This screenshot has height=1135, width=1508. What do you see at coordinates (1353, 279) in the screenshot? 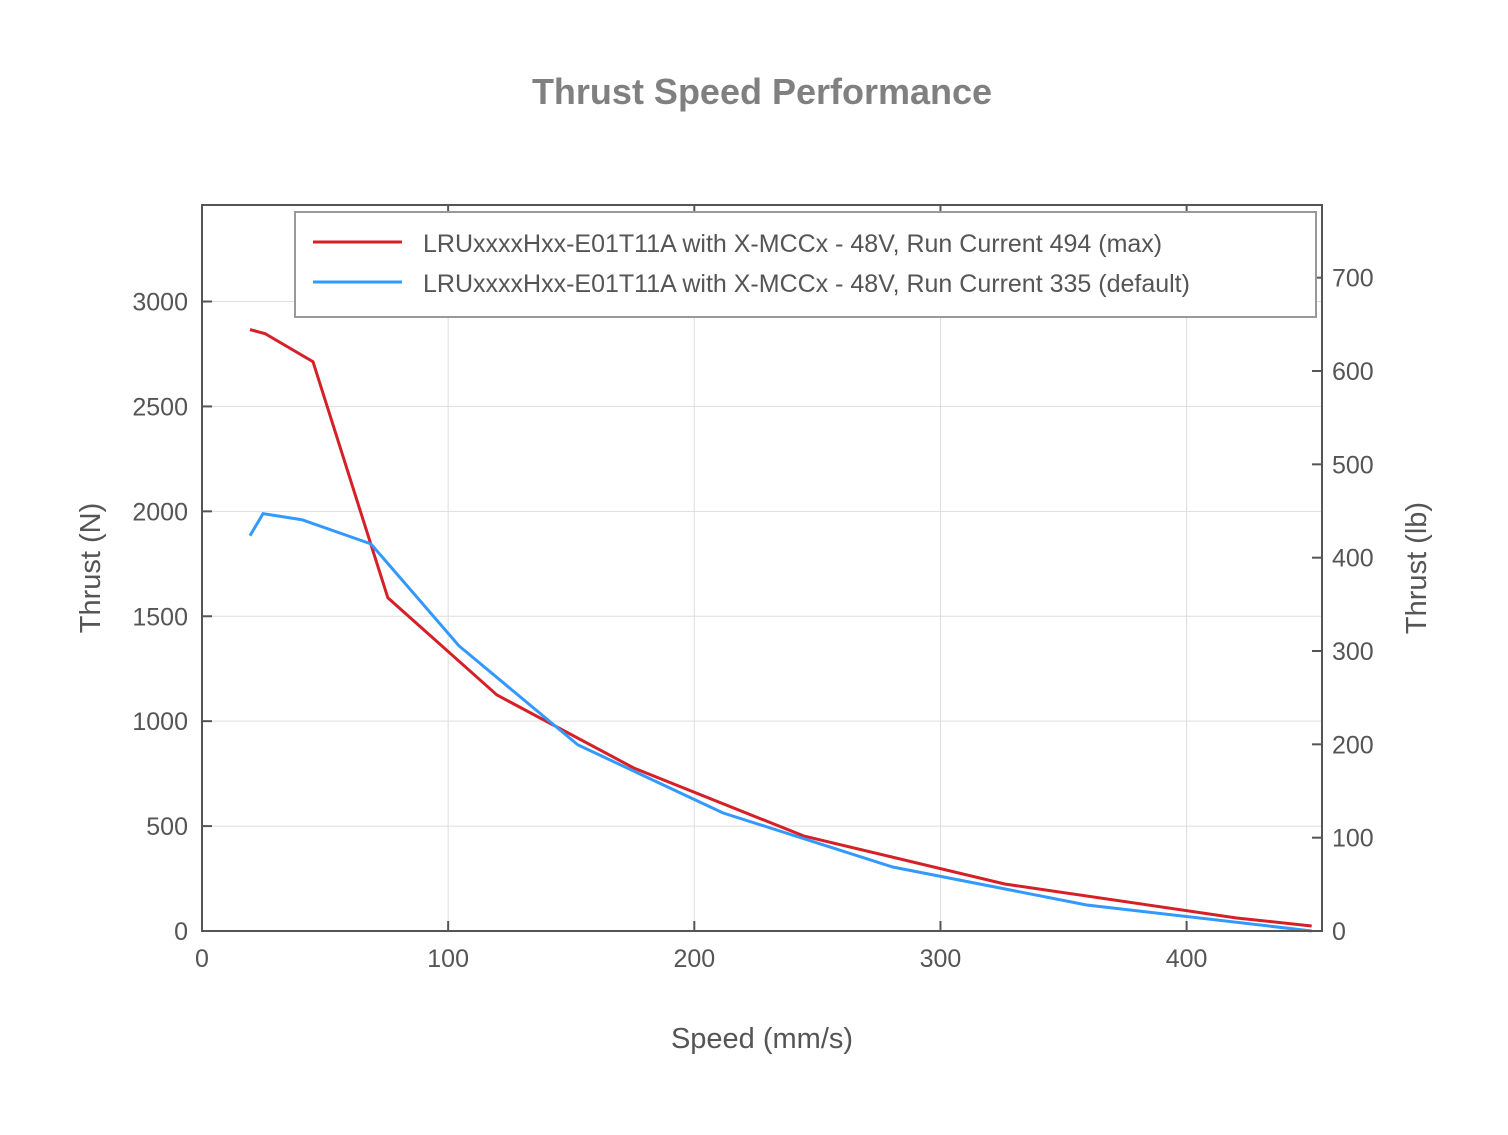
I see `y-right-tick-label: 700` at bounding box center [1353, 279].